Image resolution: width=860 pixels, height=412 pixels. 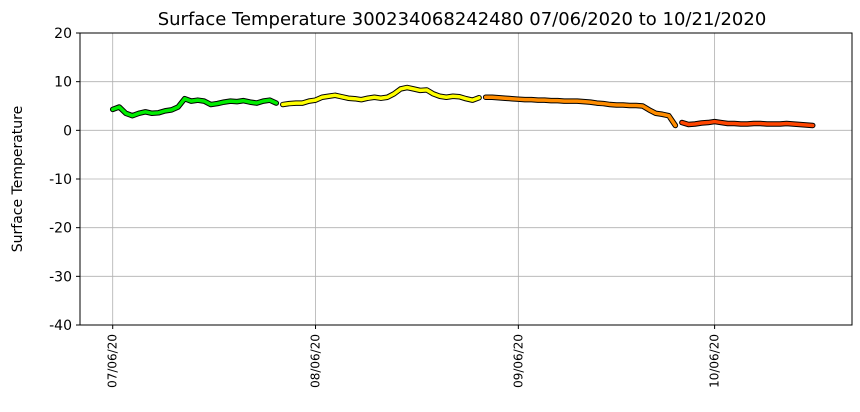 I want to click on y-tick-label: -30, so click(x=60, y=277).